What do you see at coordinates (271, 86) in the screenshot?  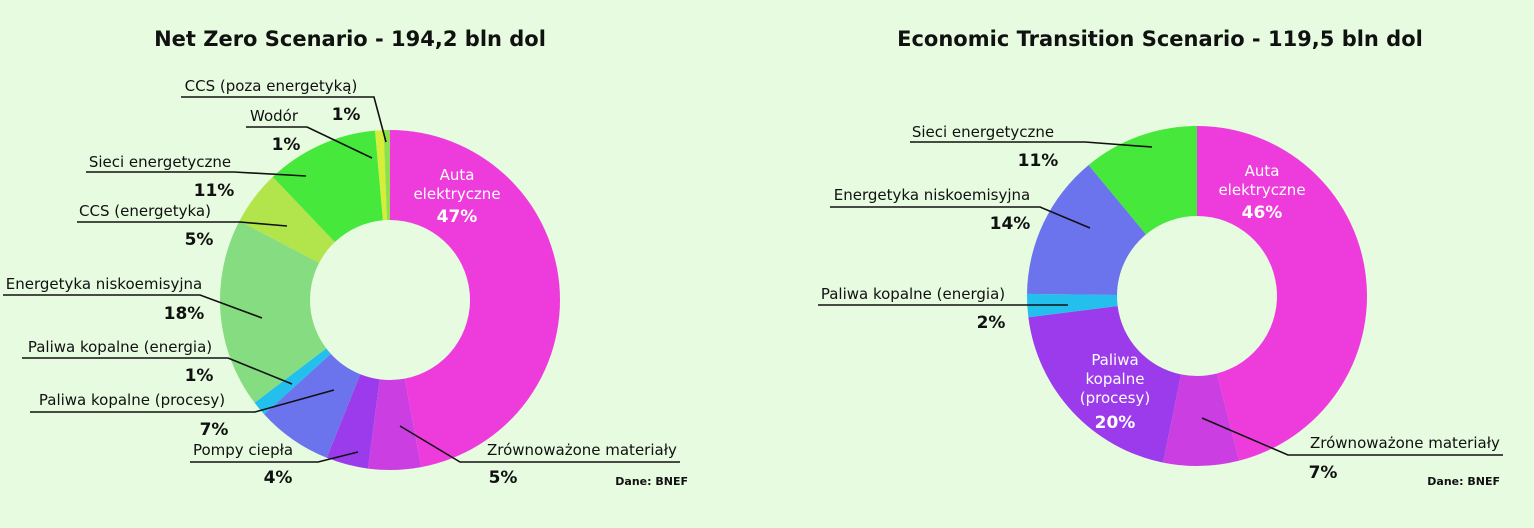 I see `slice-label-ccs-poza-energetyka: CCS (poza energetyką)` at bounding box center [271, 86].